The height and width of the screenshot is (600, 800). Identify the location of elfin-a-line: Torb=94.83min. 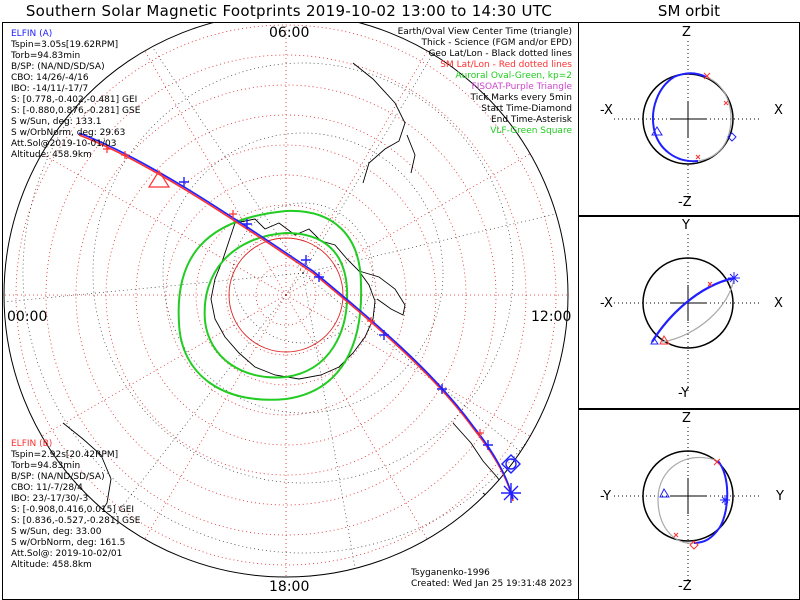
(46, 56).